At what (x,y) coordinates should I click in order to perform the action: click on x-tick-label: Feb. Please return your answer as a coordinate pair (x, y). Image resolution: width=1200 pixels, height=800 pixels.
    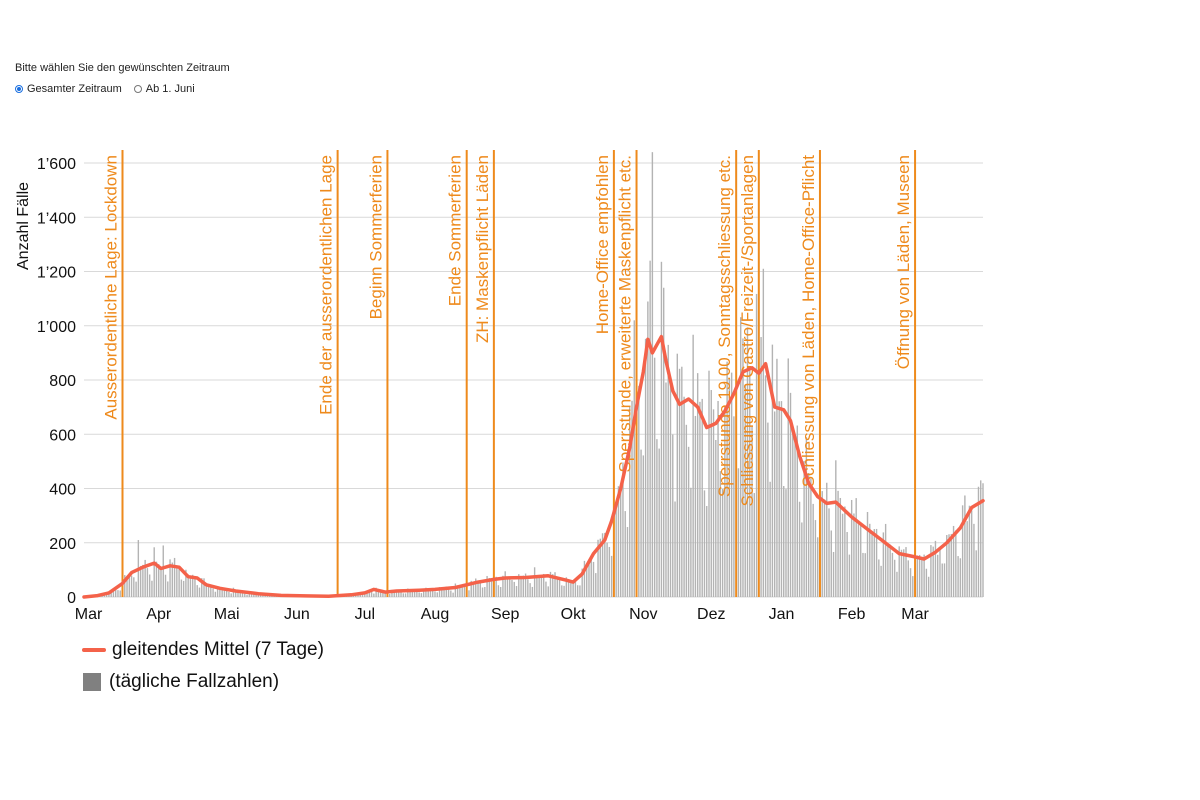
    Looking at the image, I should click on (852, 614).